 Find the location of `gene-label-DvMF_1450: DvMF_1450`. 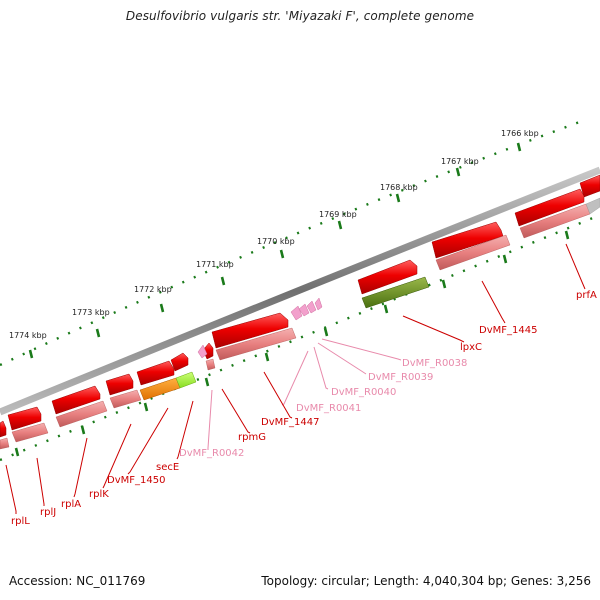

gene-label-DvMF_1450: DvMF_1450 is located at coordinates (136, 480).